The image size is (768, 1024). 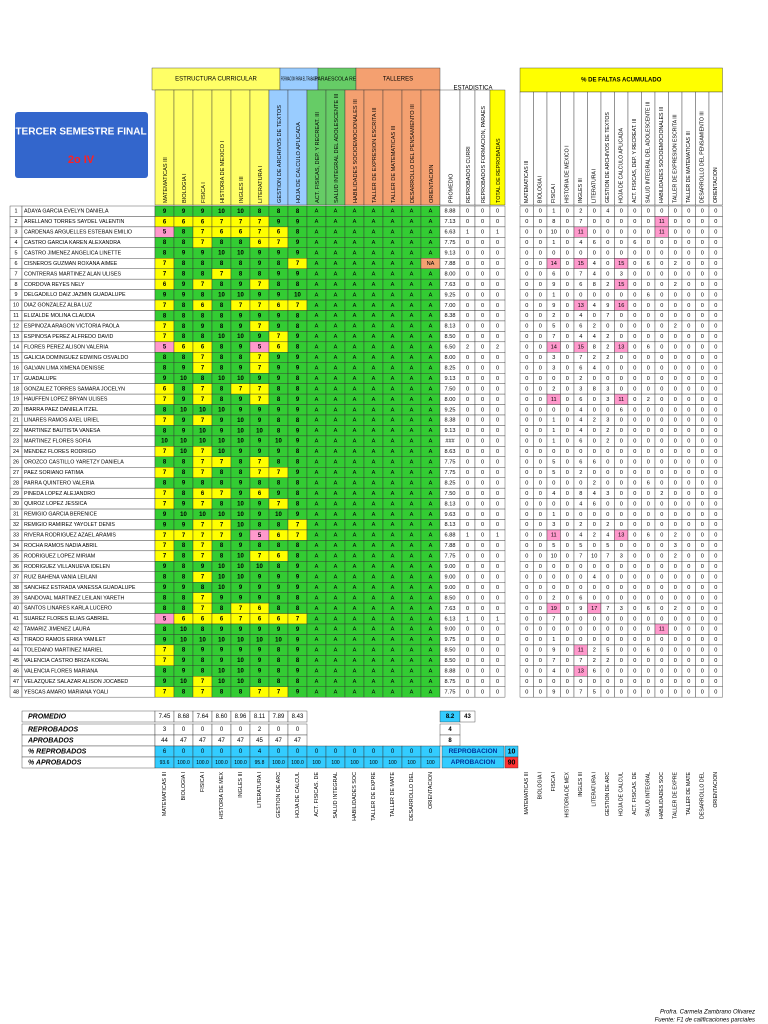 I want to click on row-number: 10, so click(x=16, y=306).